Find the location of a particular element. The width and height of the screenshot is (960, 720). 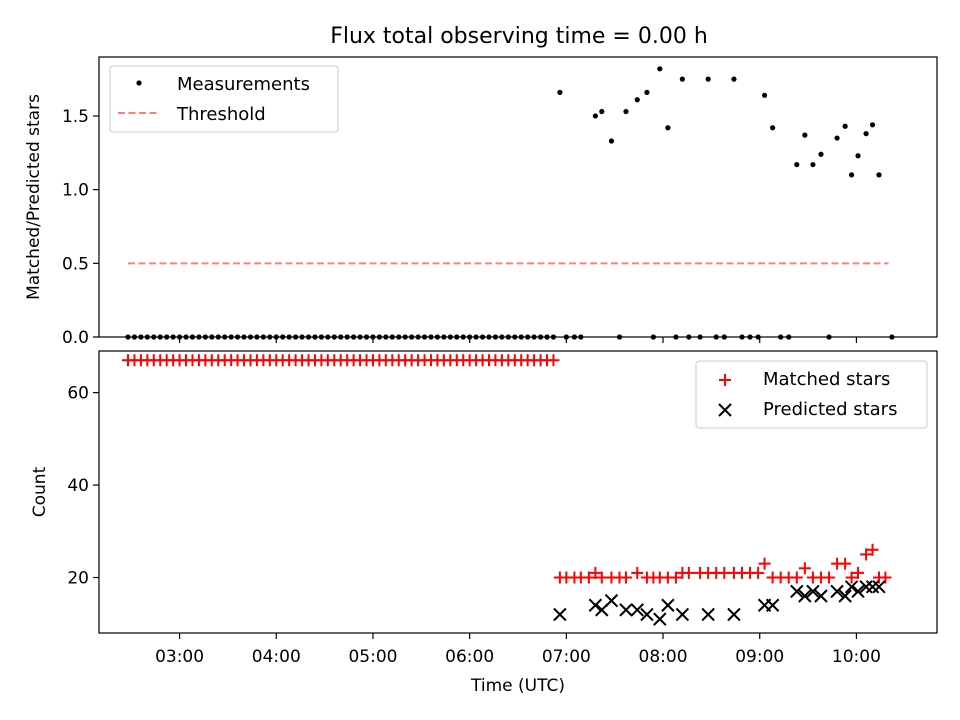

x-tick-label: 07:00 is located at coordinates (566, 657).